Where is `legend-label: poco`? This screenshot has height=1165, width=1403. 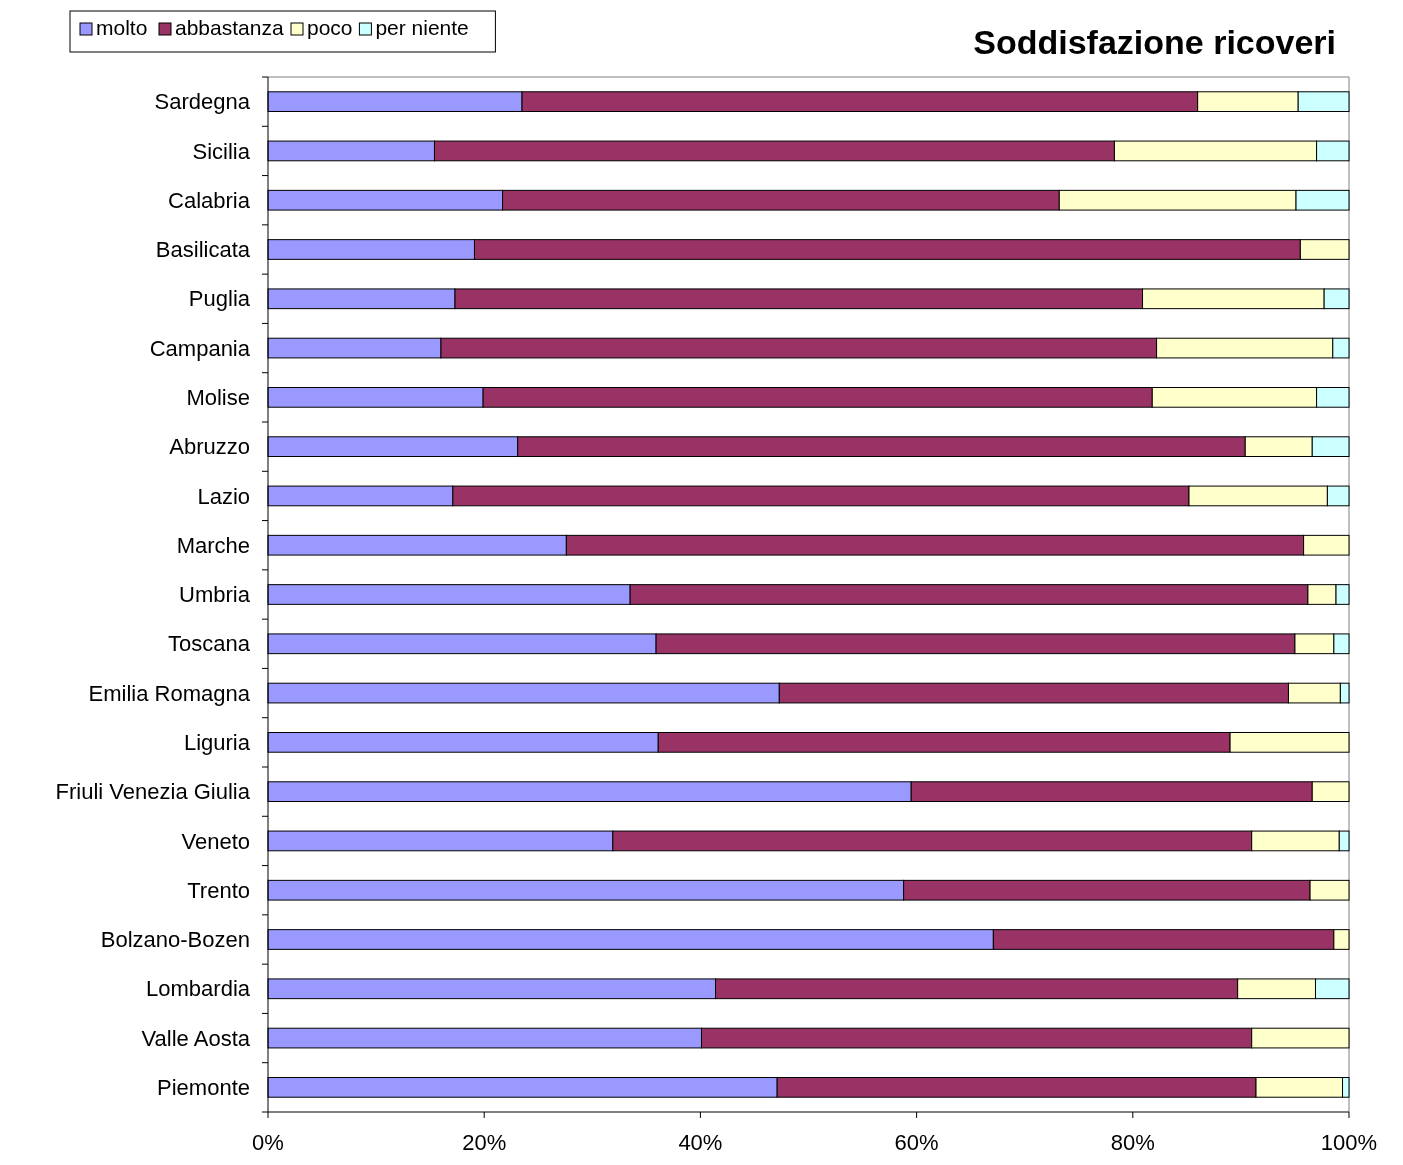 legend-label: poco is located at coordinates (330, 27).